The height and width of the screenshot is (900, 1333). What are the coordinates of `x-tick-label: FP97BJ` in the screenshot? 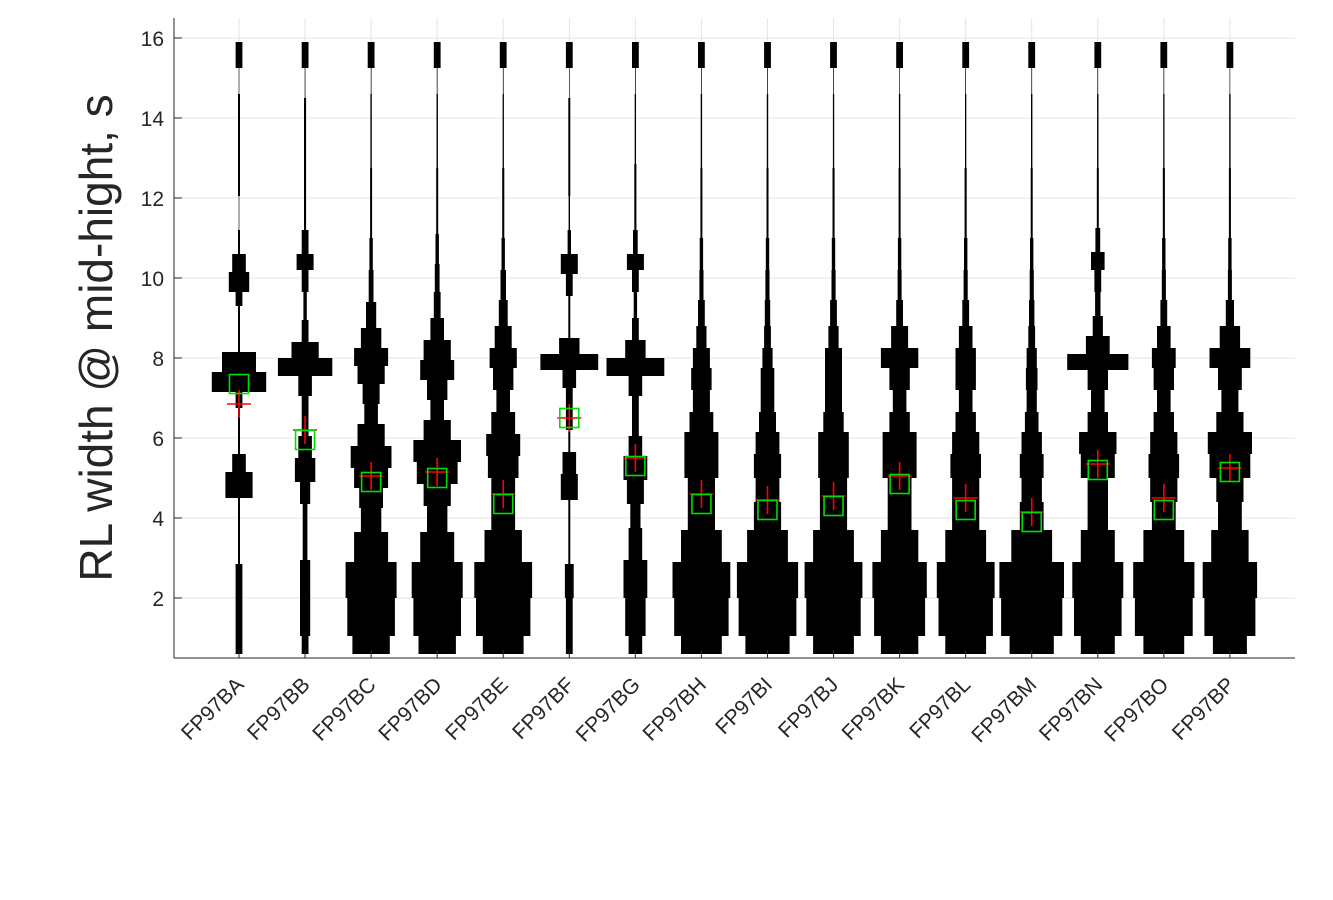 It's located at (808, 707).